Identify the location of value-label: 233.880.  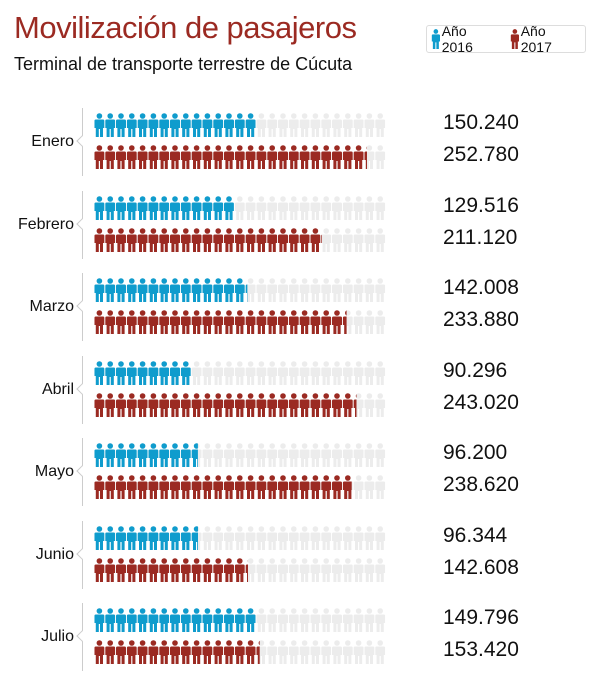
(481, 319).